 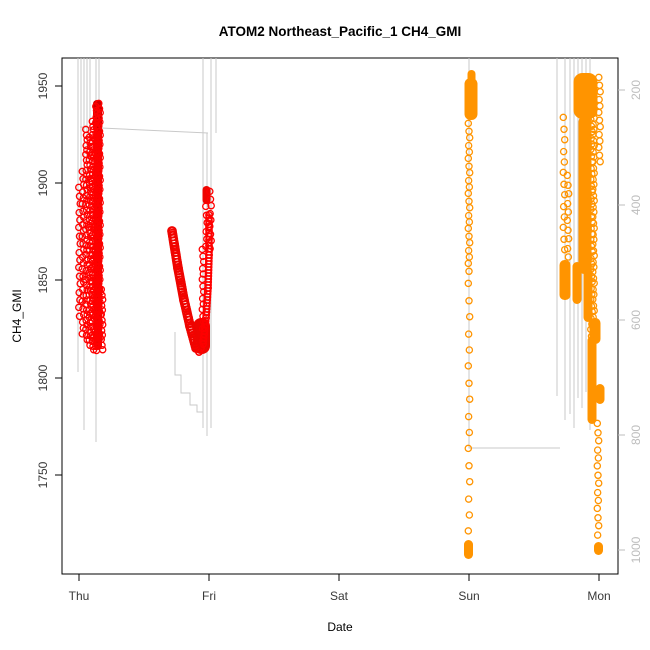 I want to click on y-left-tick-label: 1850, so click(x=43, y=279).